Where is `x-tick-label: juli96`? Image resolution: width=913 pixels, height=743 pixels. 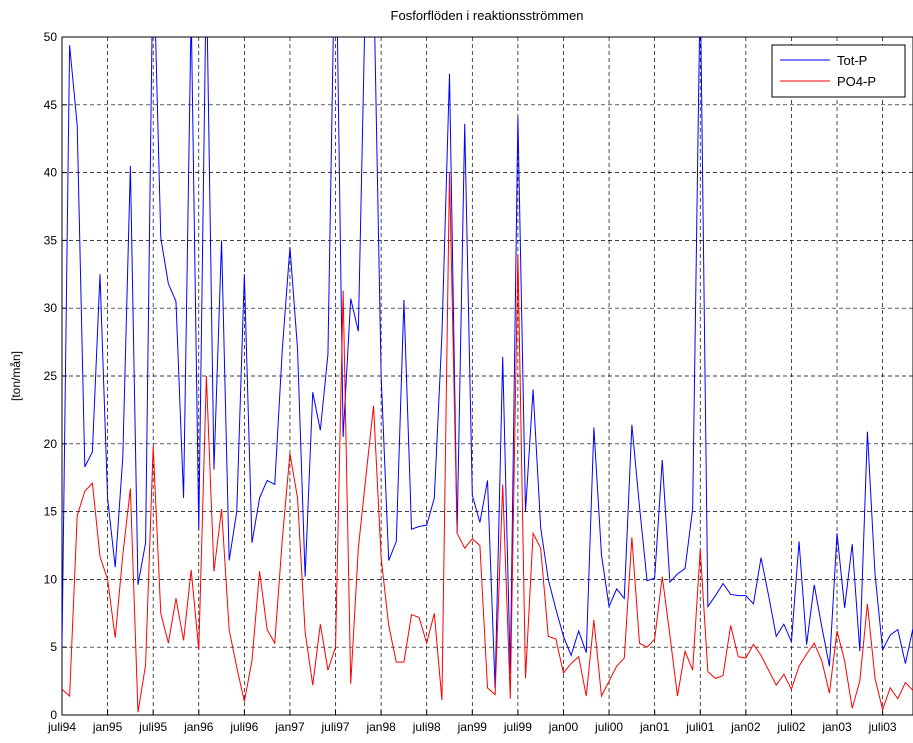 x-tick-label: juli96 is located at coordinates (243, 727).